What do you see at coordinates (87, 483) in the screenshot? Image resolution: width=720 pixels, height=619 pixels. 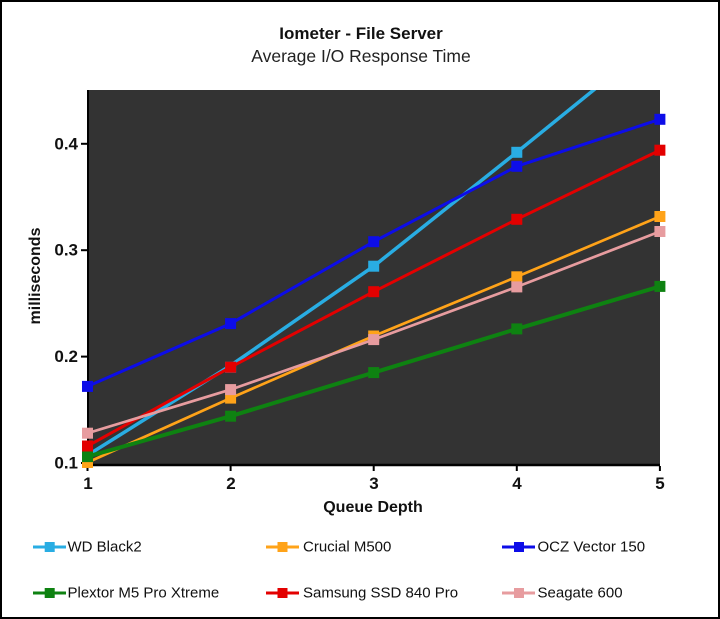 I see `svg-text: 1` at bounding box center [87, 483].